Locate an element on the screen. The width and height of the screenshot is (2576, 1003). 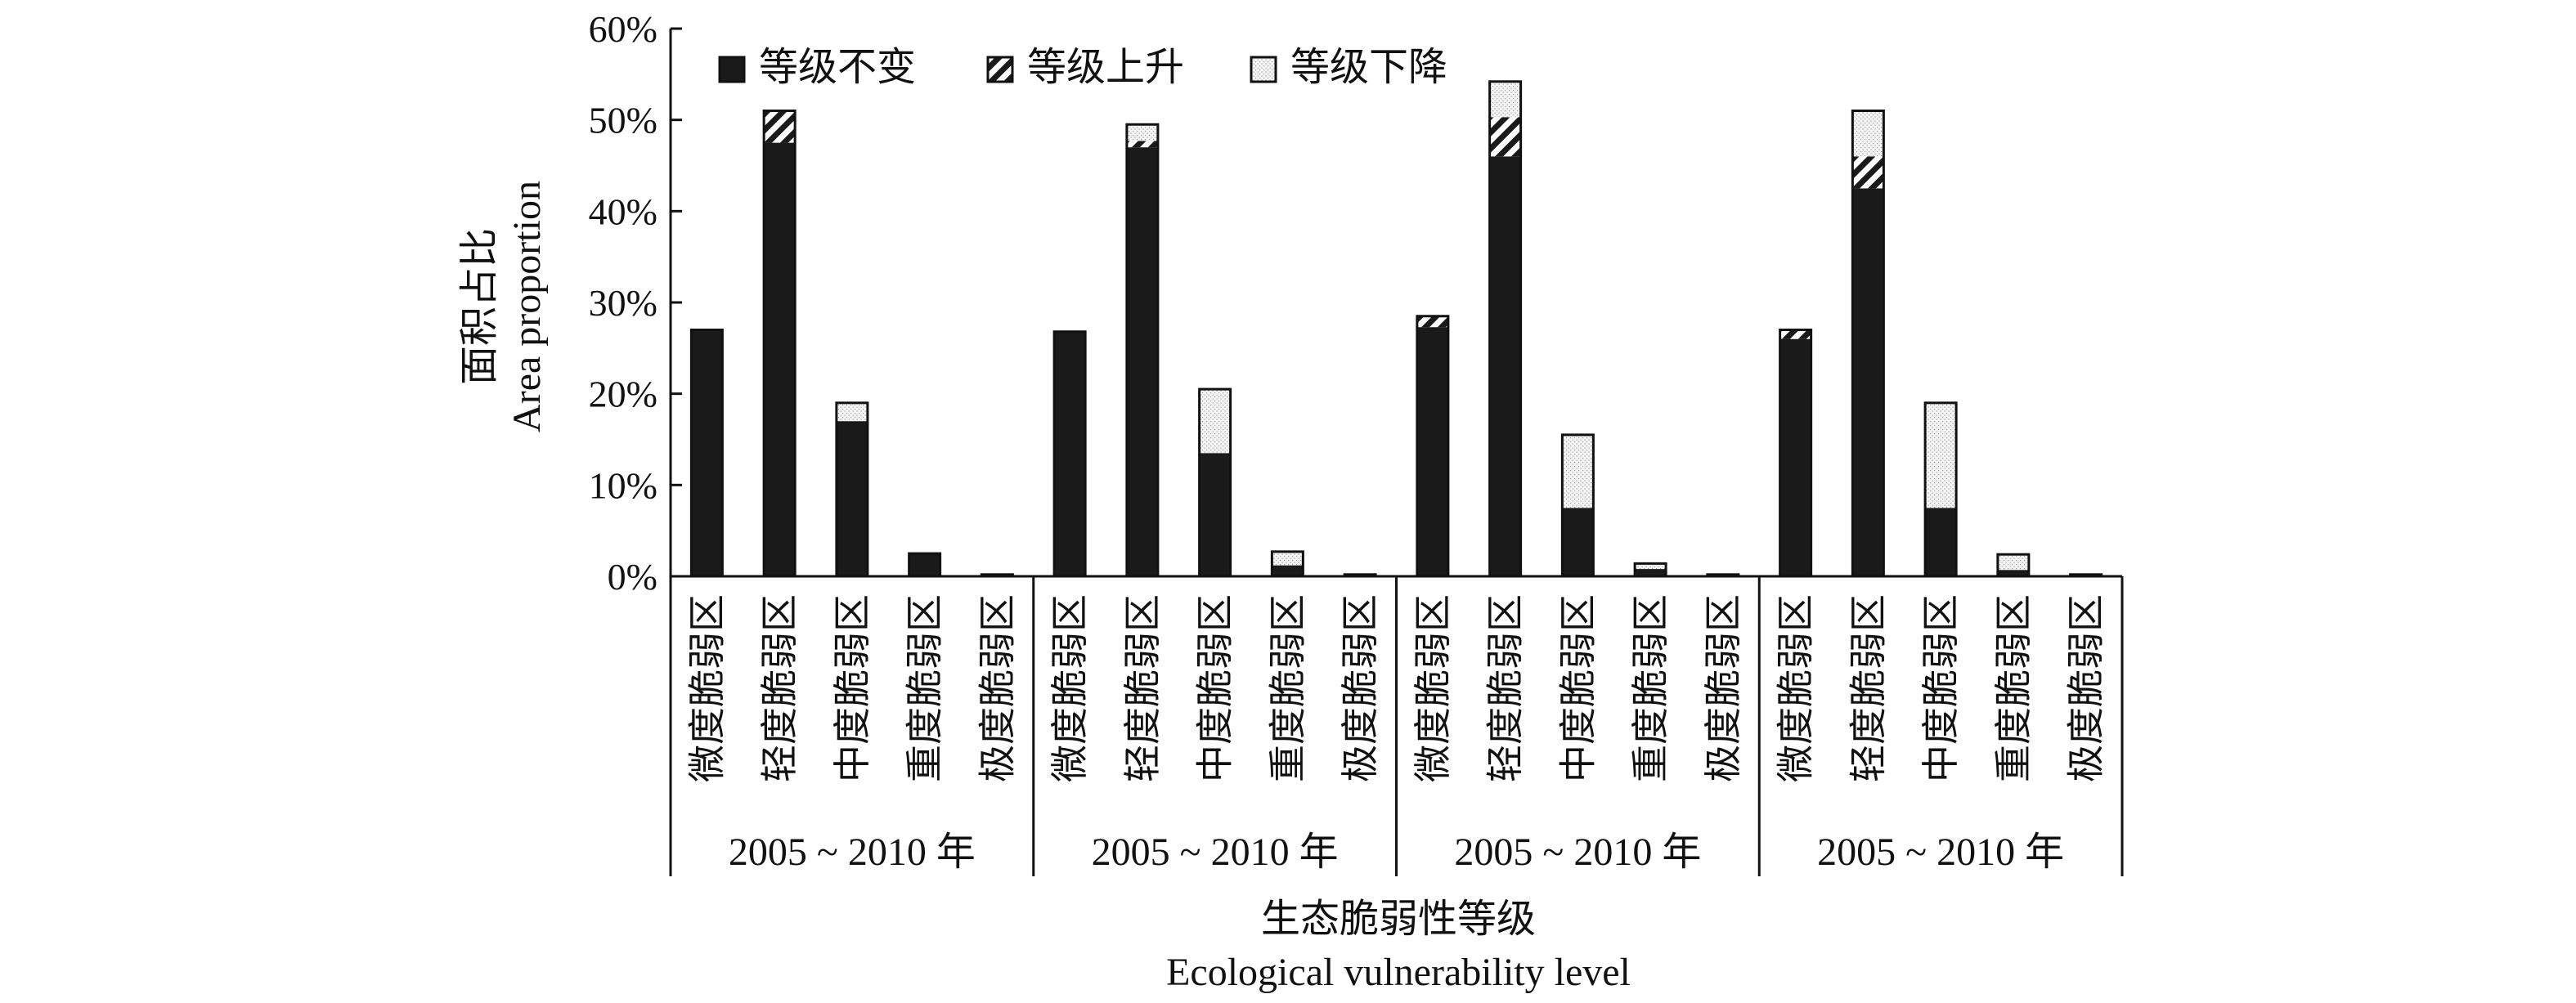
legend-label: 等级下降 is located at coordinates (1368, 67).